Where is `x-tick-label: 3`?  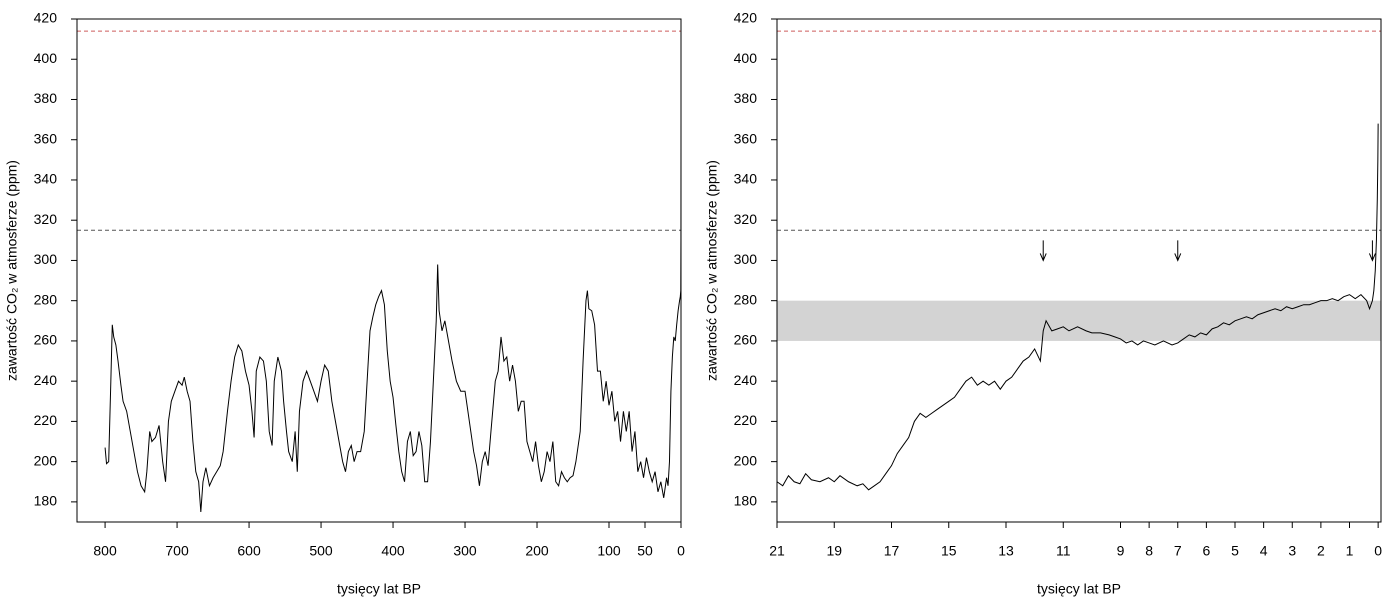
x-tick-label: 3 is located at coordinates (1292, 551).